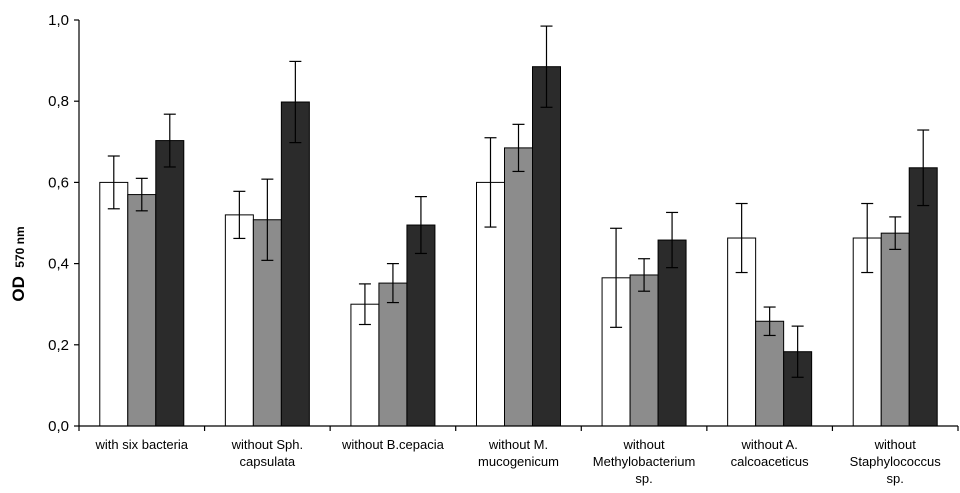 The image size is (960, 493). I want to click on y-axis-label: OD 570 nm, so click(18, 263).